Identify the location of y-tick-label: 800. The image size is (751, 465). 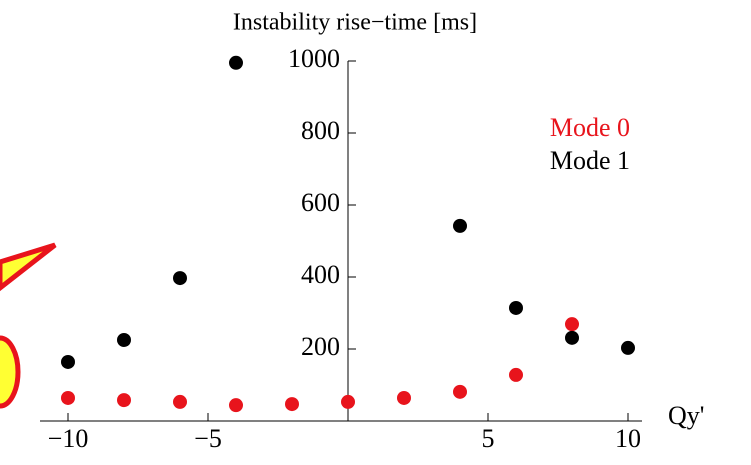
(320, 130).